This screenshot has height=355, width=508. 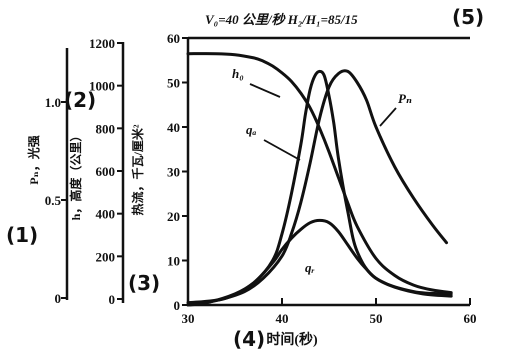 What do you see at coordinates (251, 129) in the screenshot?
I see `series-qa-label: qₐ` at bounding box center [251, 129].